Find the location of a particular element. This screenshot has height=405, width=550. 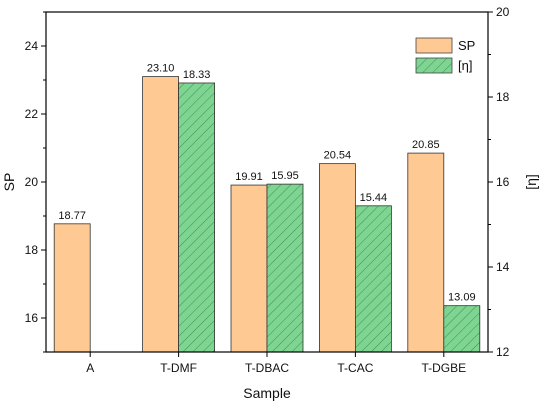

legend-swatch-sp is located at coordinates (434, 45).